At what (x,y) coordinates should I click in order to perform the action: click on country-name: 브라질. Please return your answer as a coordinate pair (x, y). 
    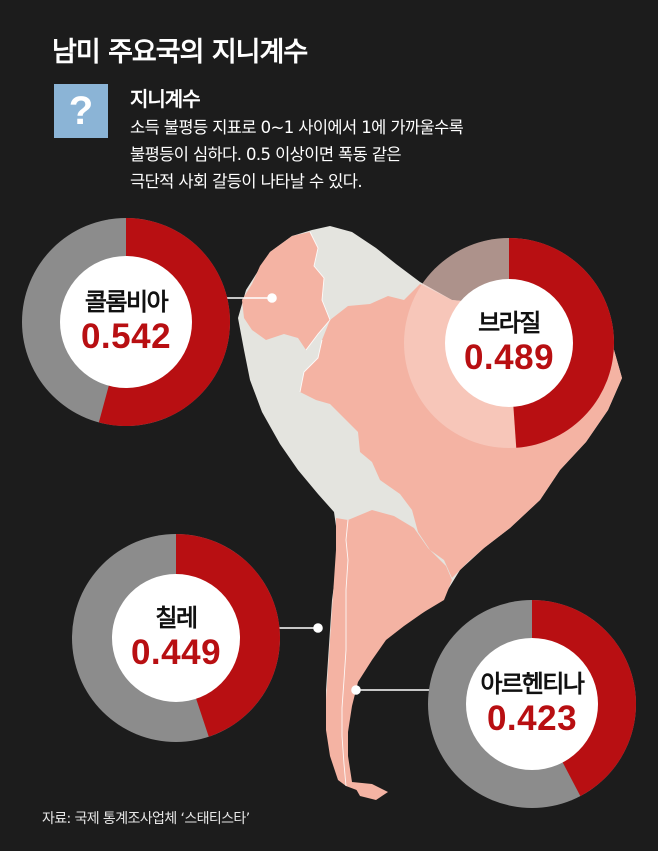
    Looking at the image, I should click on (509, 323).